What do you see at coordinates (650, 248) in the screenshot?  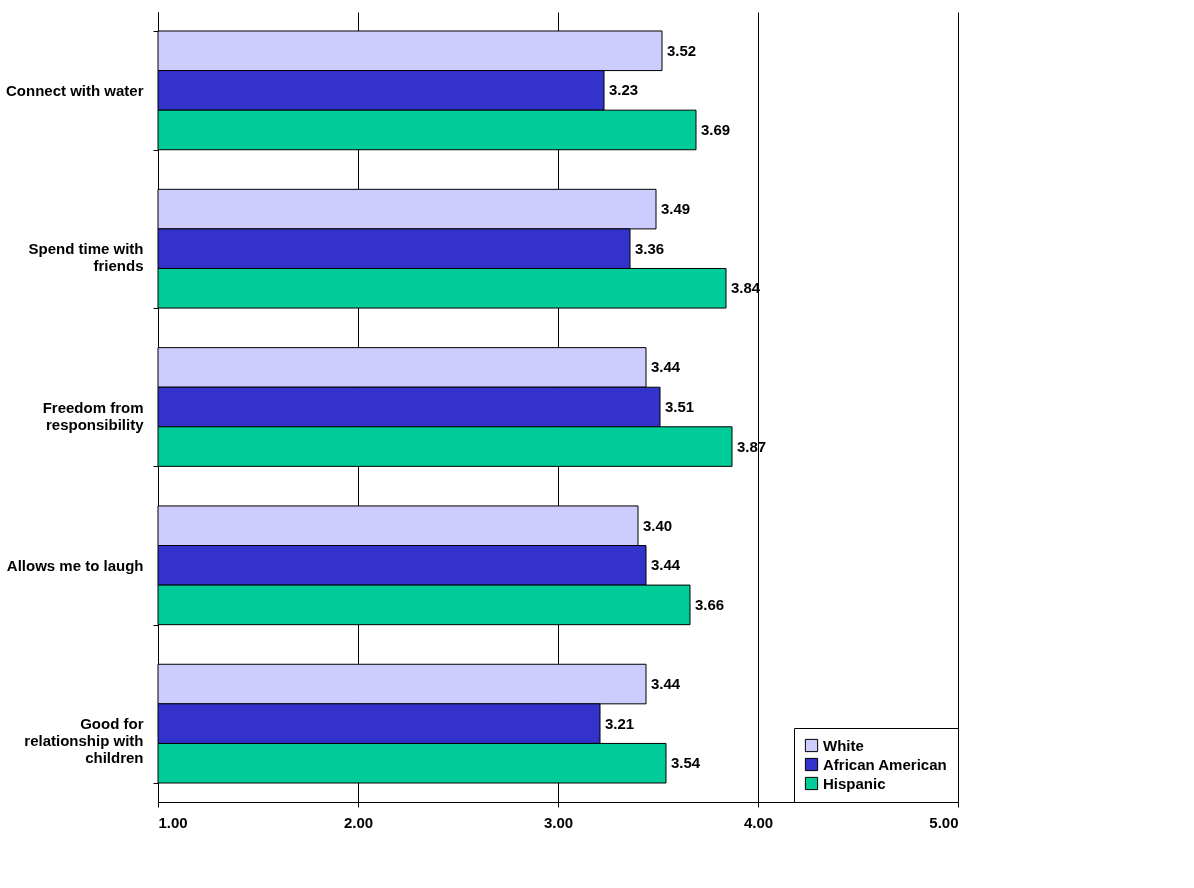 I see `text: 3.36` at bounding box center [650, 248].